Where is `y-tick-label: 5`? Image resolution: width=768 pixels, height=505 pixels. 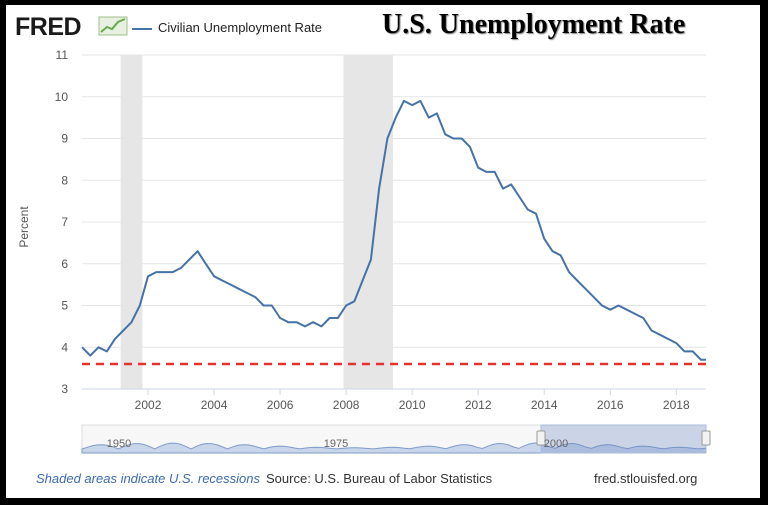
y-tick-label: 5 is located at coordinates (64, 306).